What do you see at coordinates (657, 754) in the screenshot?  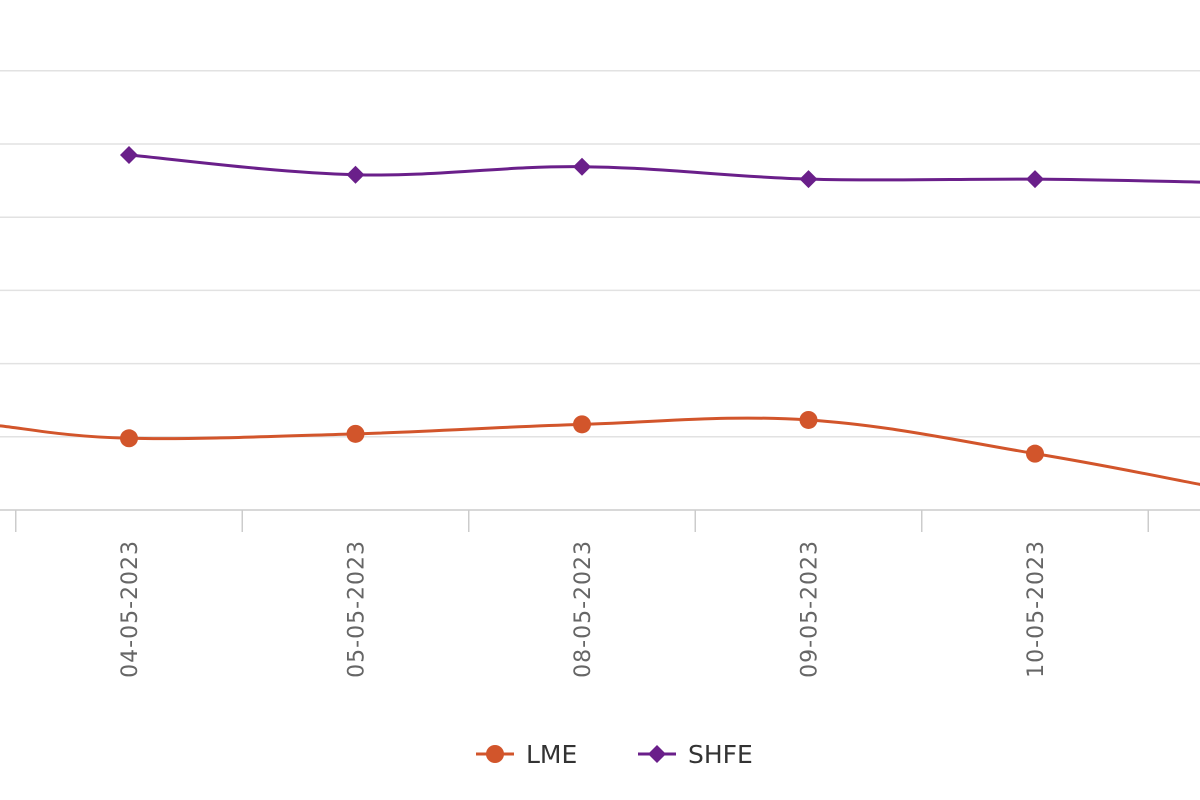 I see `legend-marker-shfe` at bounding box center [657, 754].